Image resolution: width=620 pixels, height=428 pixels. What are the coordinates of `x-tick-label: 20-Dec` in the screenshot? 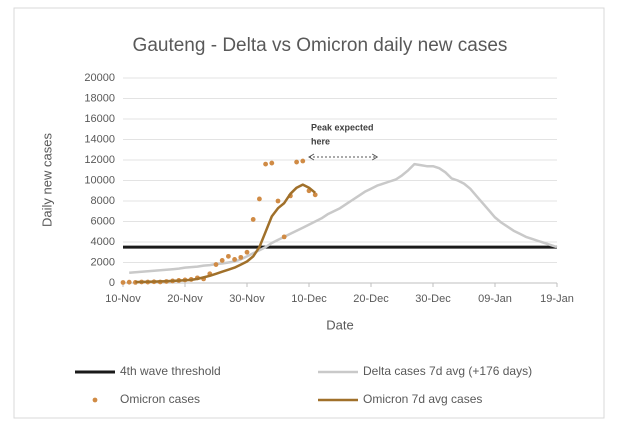 It's located at (371, 299).